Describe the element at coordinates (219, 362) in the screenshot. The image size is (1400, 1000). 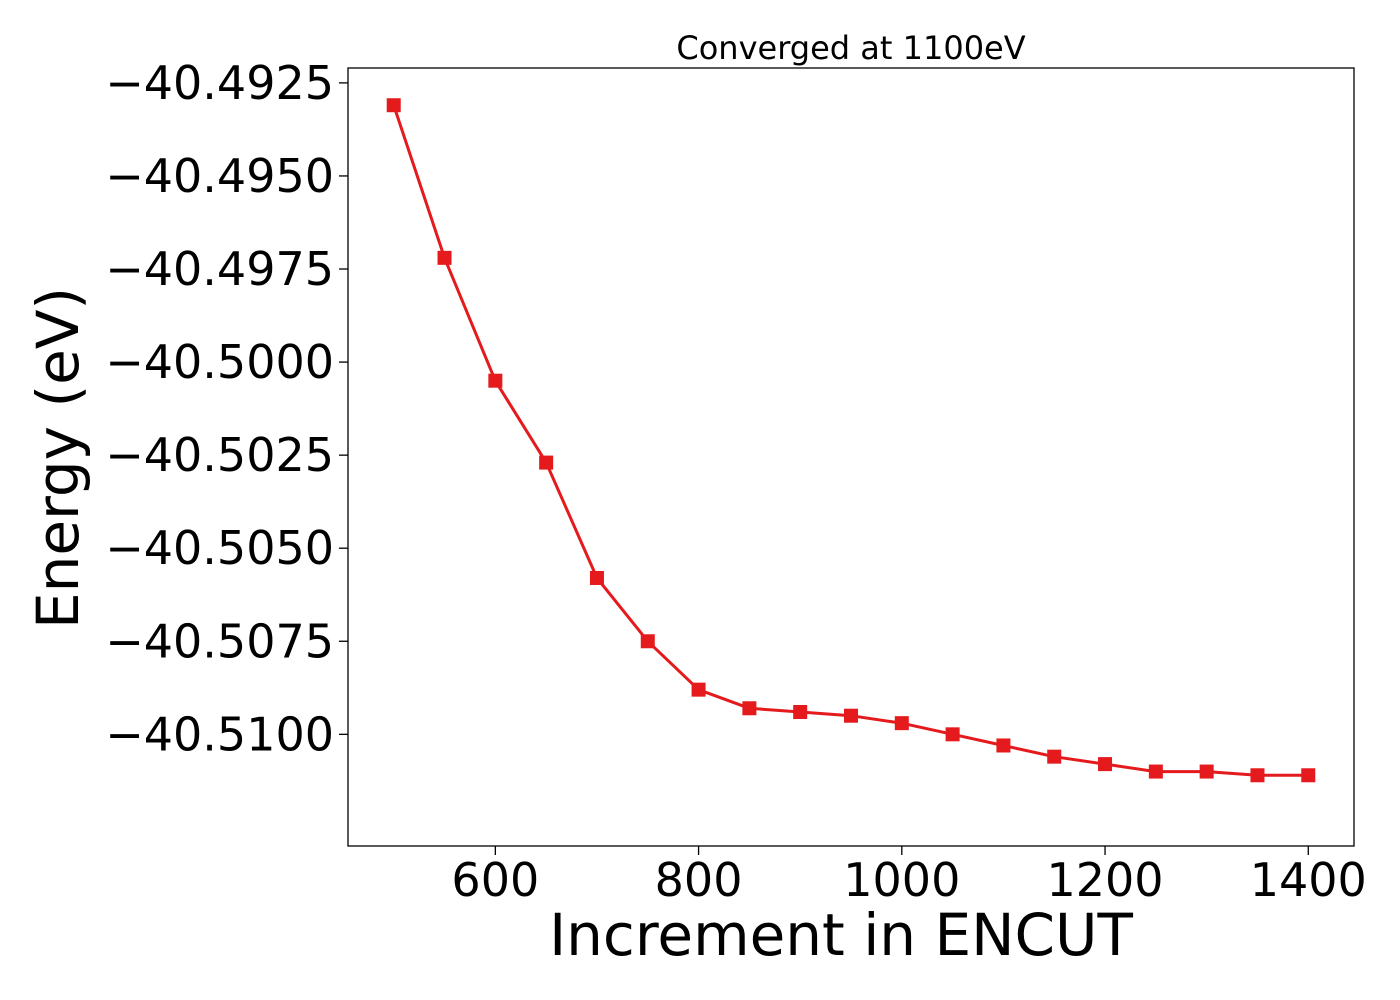
I see `y-tick-label: −40.5000` at that location.